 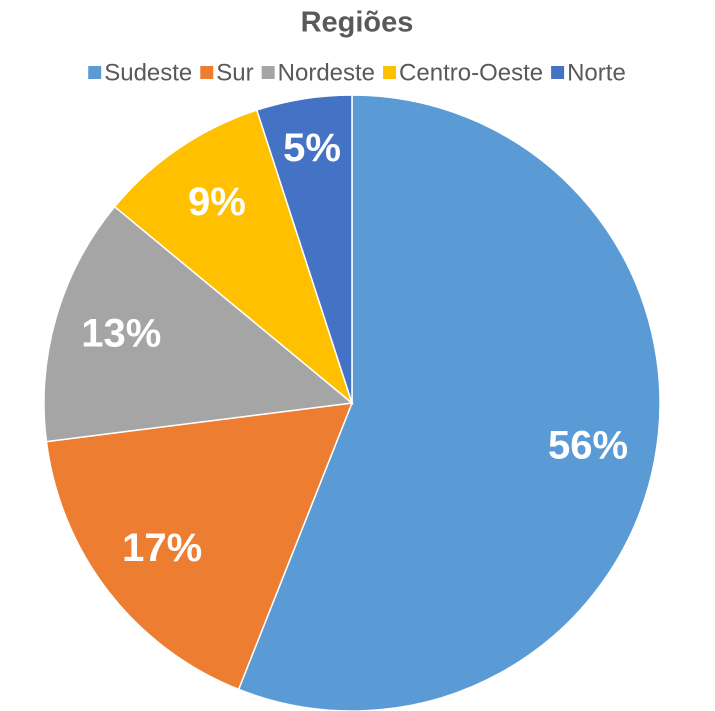 I want to click on legend: Sudeste Sur Nordeste Centro-Oeste Norte, so click(x=357, y=72).